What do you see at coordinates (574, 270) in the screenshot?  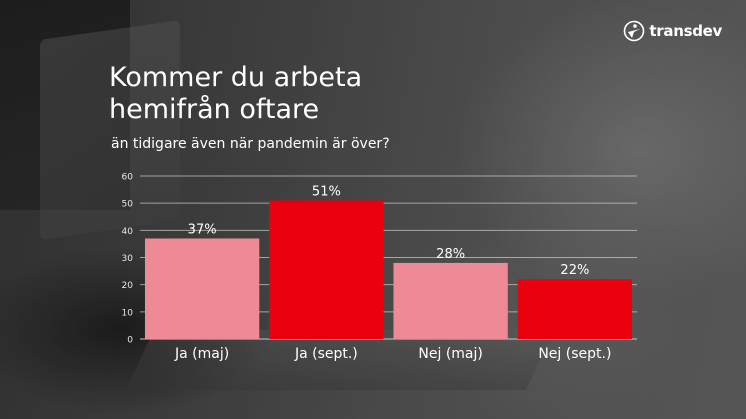 I see `bar-value-label: 22%` at bounding box center [574, 270].